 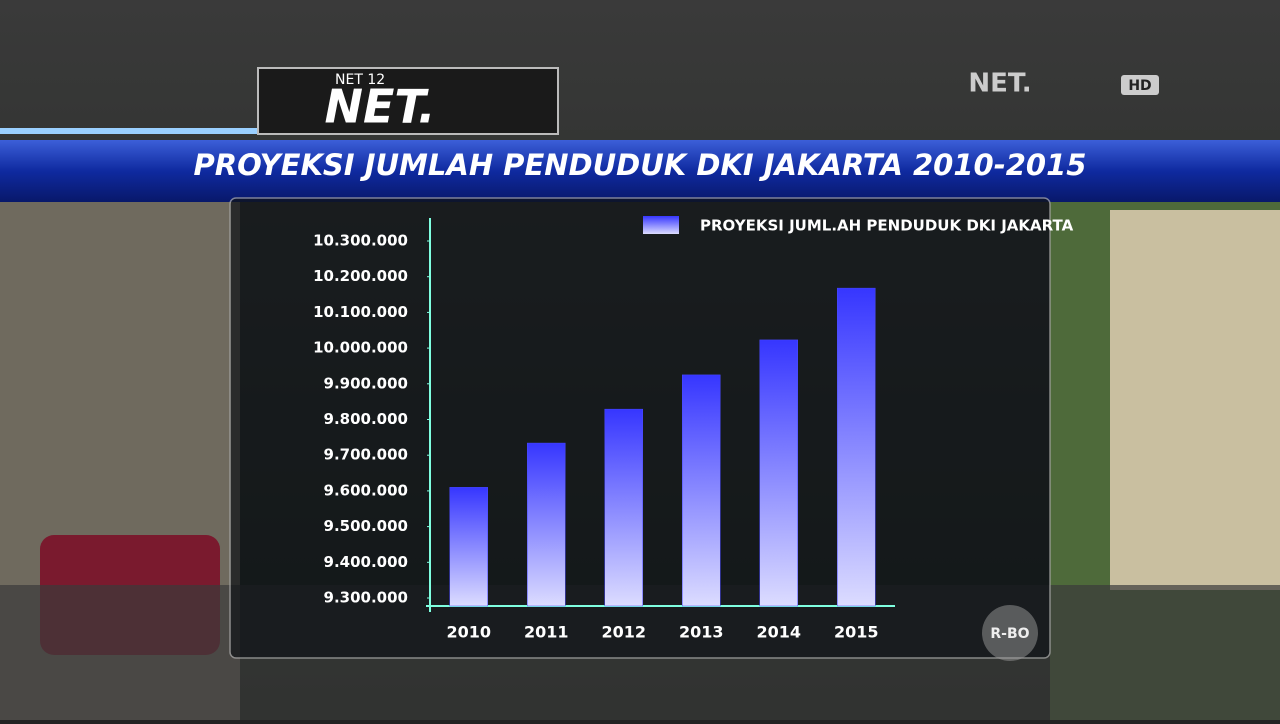 I want to click on scene-house, so click(x=1195, y=400).